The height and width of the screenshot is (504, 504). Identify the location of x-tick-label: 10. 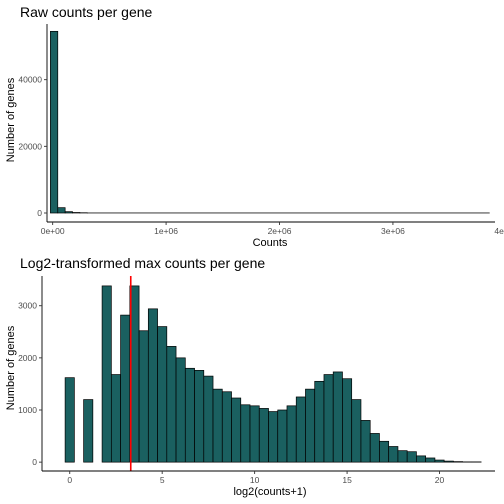
(255, 480).